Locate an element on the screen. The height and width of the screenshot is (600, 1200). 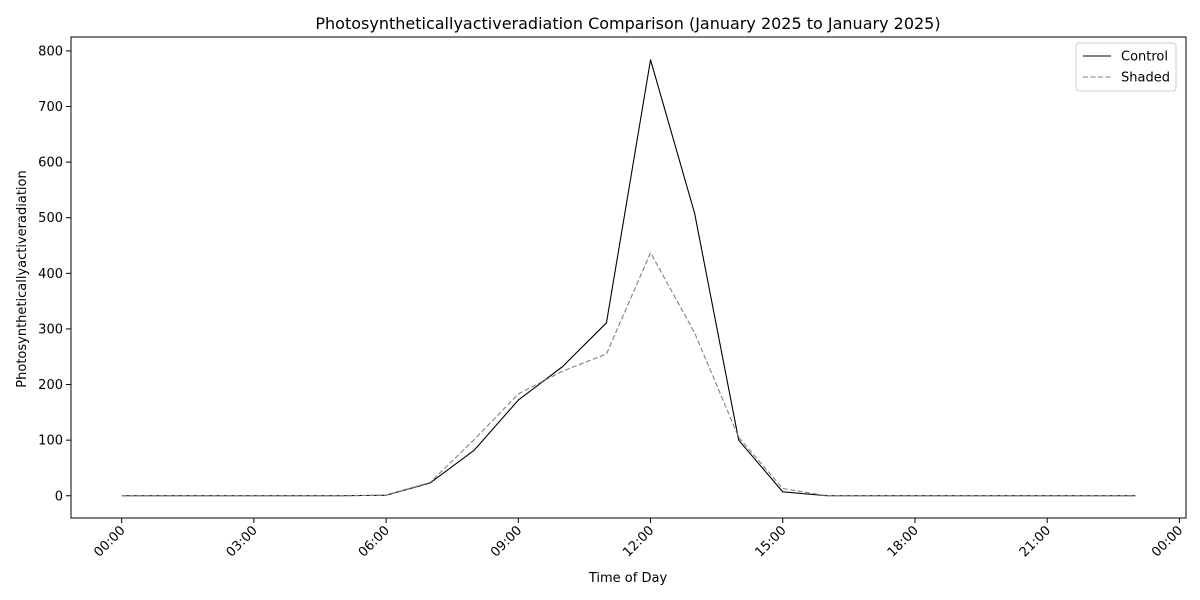
legend: Control Shaded is located at coordinates (1126, 67).